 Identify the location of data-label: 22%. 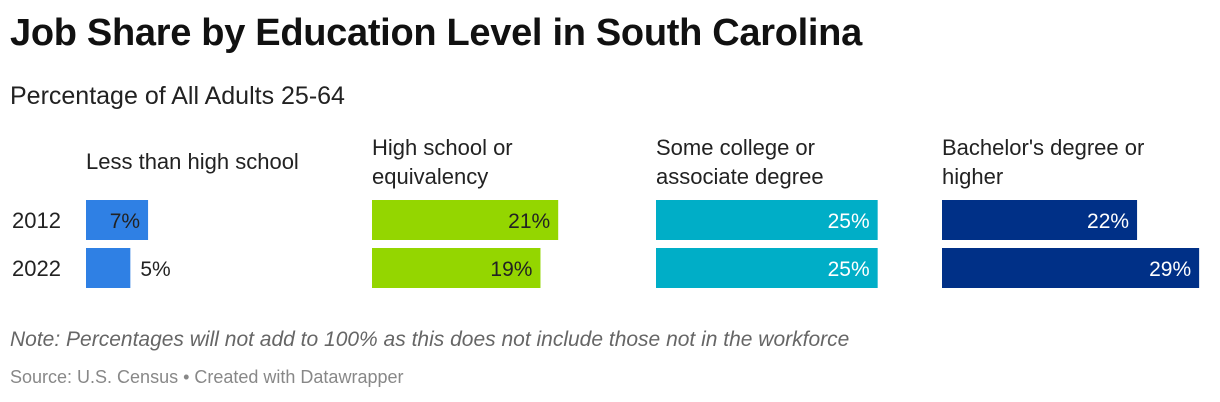
(1108, 221).